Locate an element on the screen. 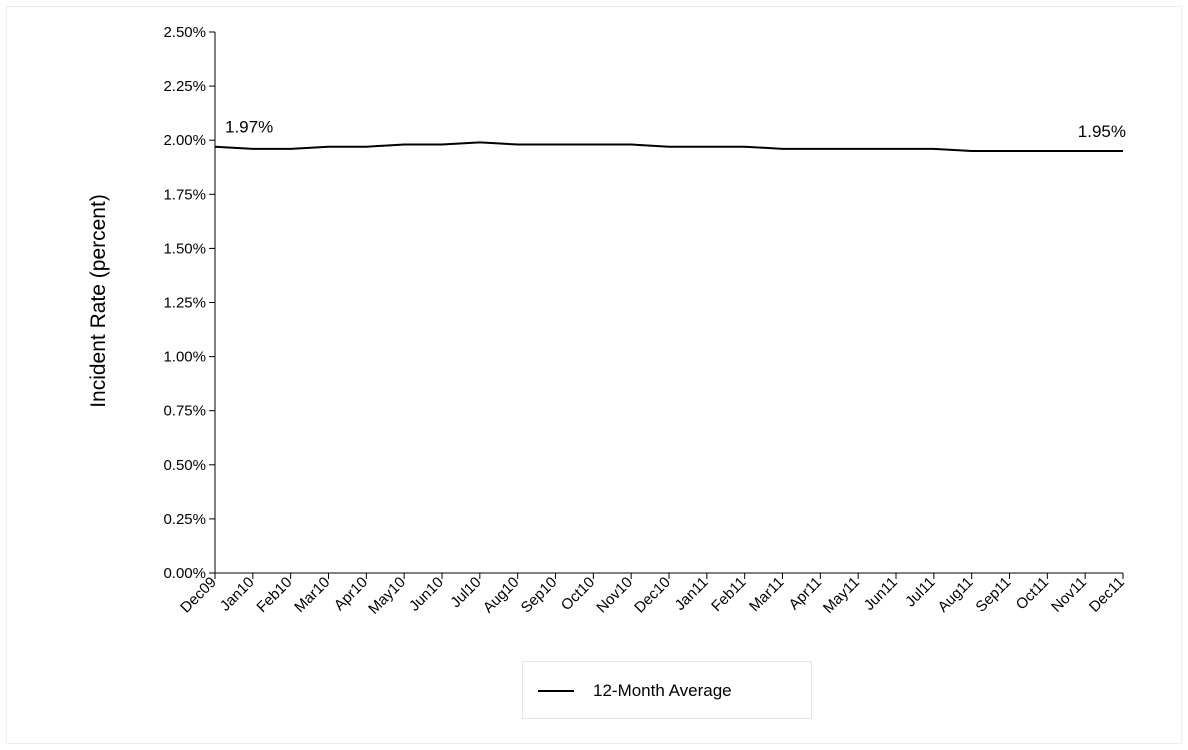 The height and width of the screenshot is (750, 1188). x-tick-label: Apr11 is located at coordinates (806, 594).